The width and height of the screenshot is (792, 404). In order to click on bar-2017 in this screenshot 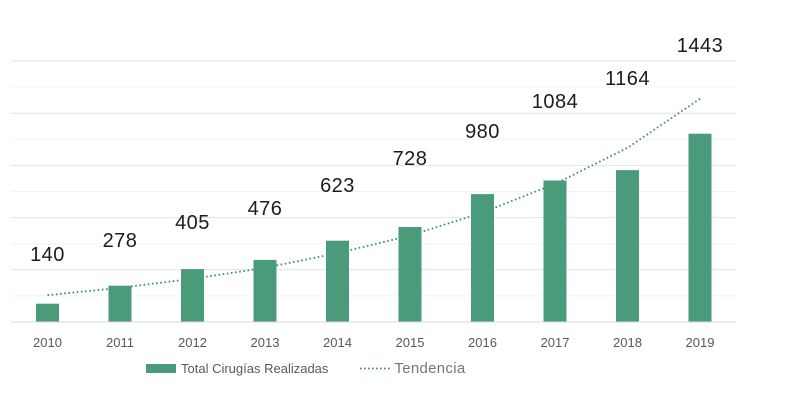, I will do `click(555, 251)`.